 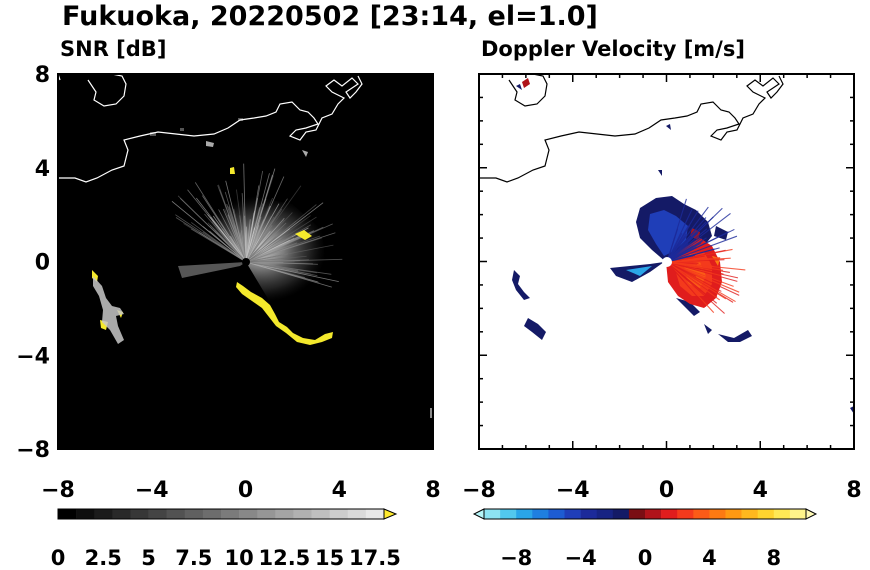 I want to click on snr-colorbar-cells, so click(x=221, y=514).